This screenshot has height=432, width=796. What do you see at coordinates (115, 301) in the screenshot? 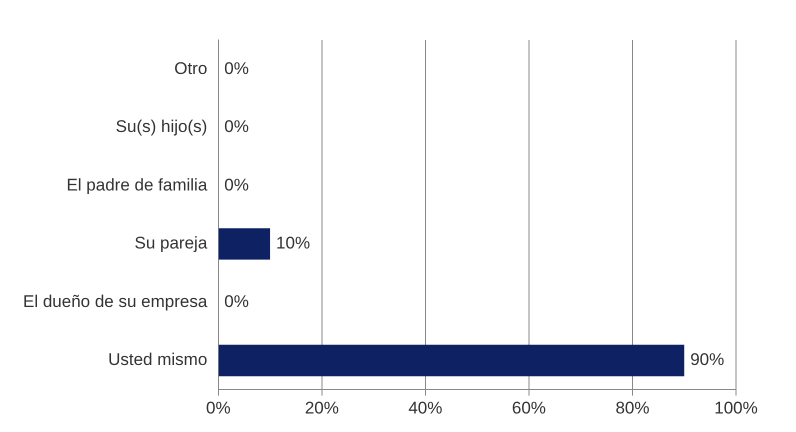
I see `y-tick-label: El dueño de su empresa` at bounding box center [115, 301].